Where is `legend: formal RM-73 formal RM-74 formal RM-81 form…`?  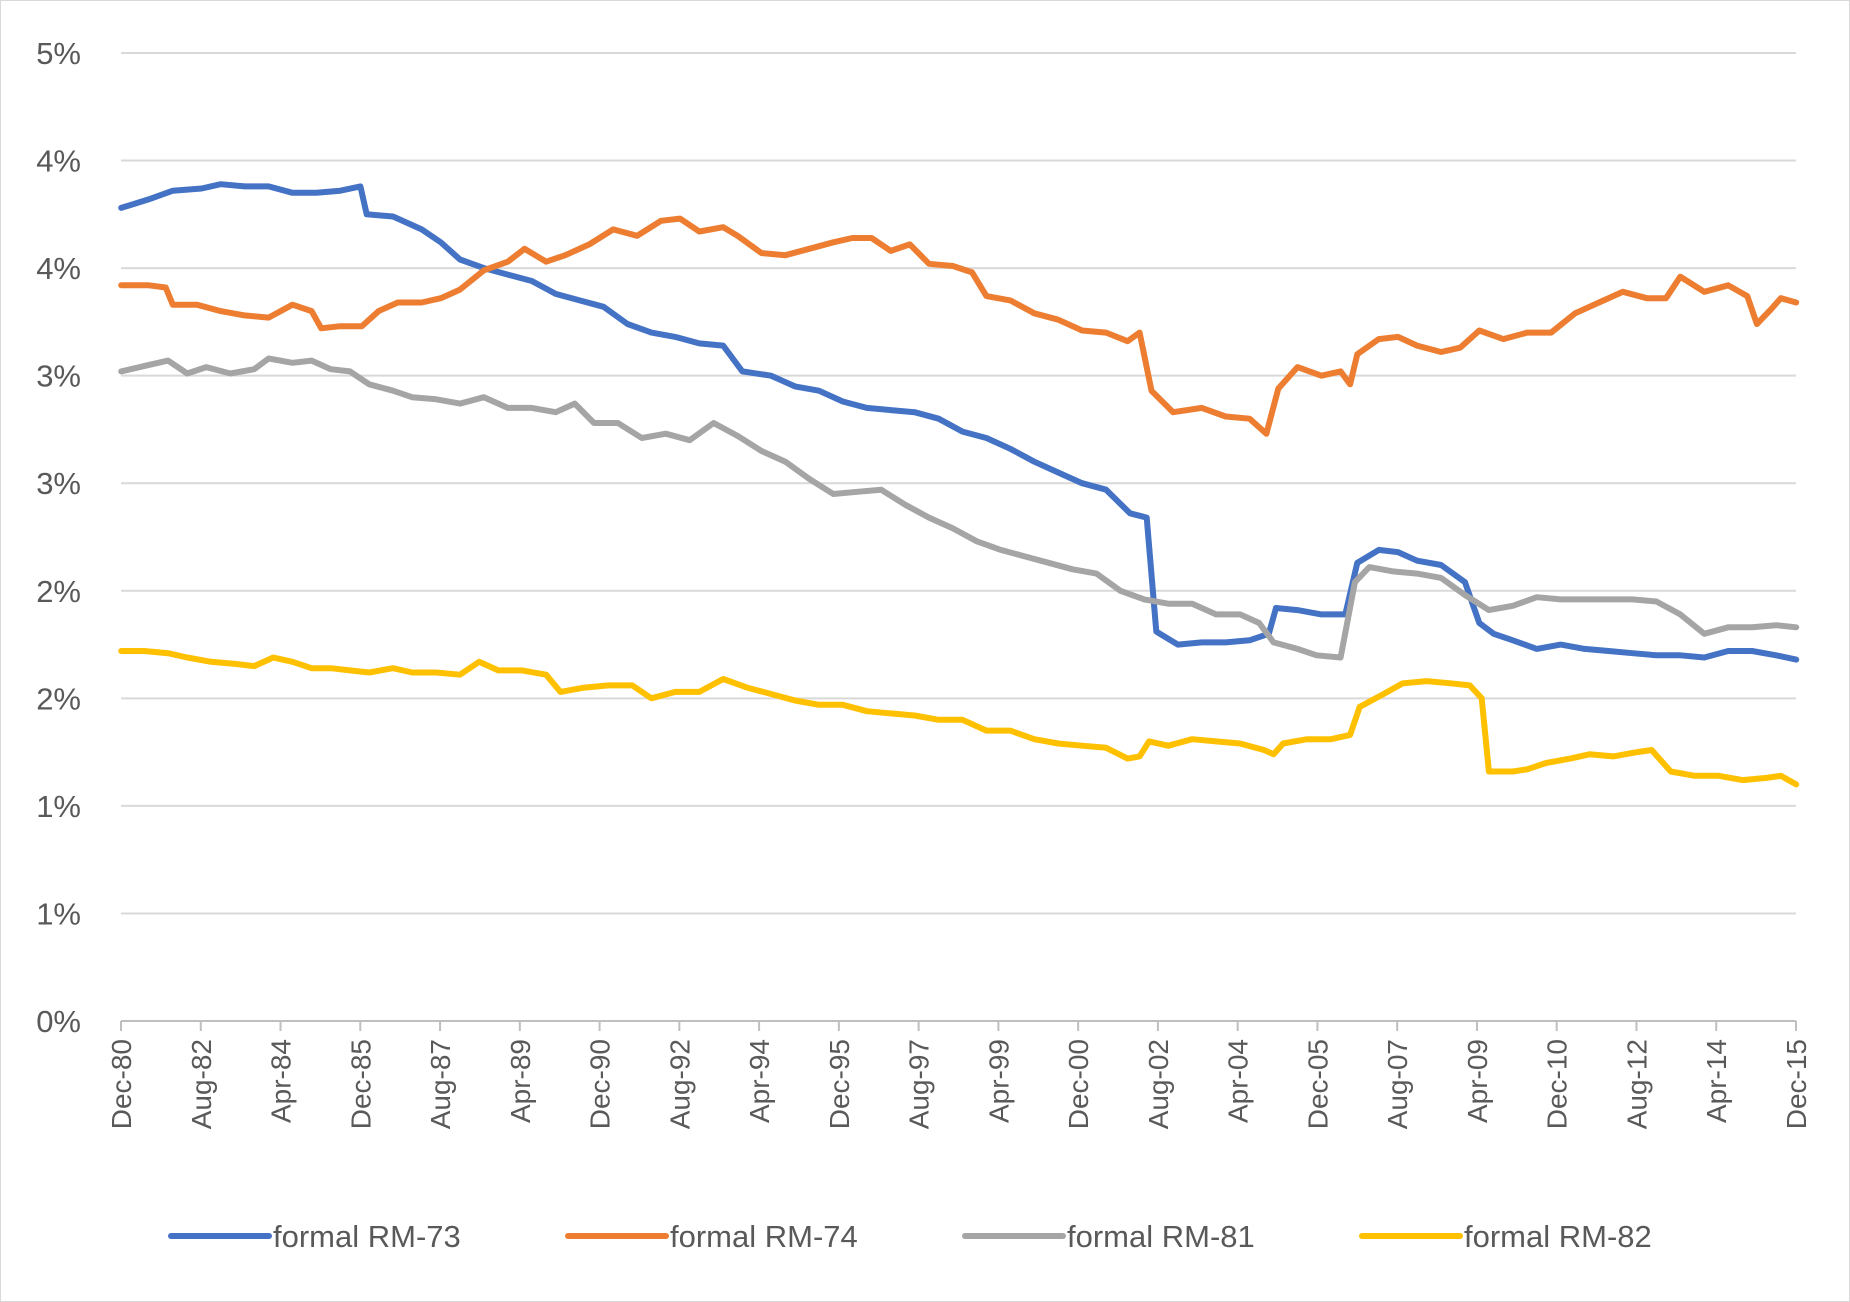
legend: formal RM-73 formal RM-74 formal RM-81 form… is located at coordinates (910, 1236).